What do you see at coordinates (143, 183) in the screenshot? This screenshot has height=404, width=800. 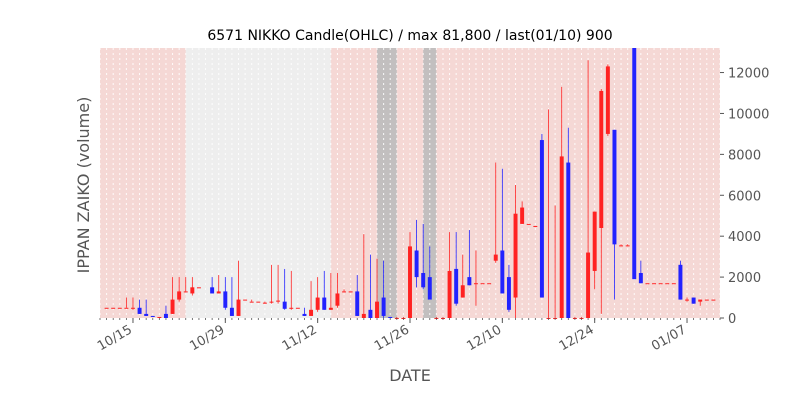 I see `highlight-band` at bounding box center [143, 183].